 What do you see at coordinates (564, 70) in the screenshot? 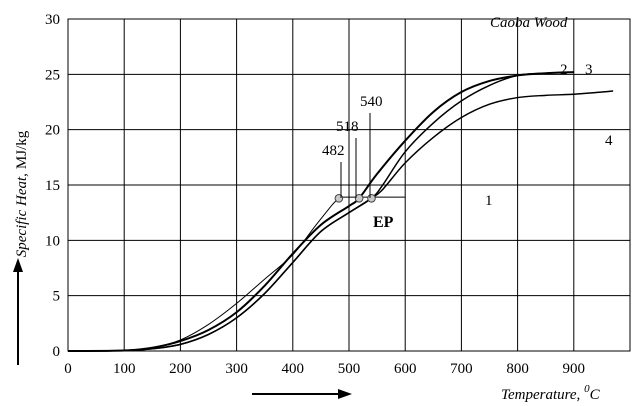
I see `curve-label-2: 2` at bounding box center [564, 70].